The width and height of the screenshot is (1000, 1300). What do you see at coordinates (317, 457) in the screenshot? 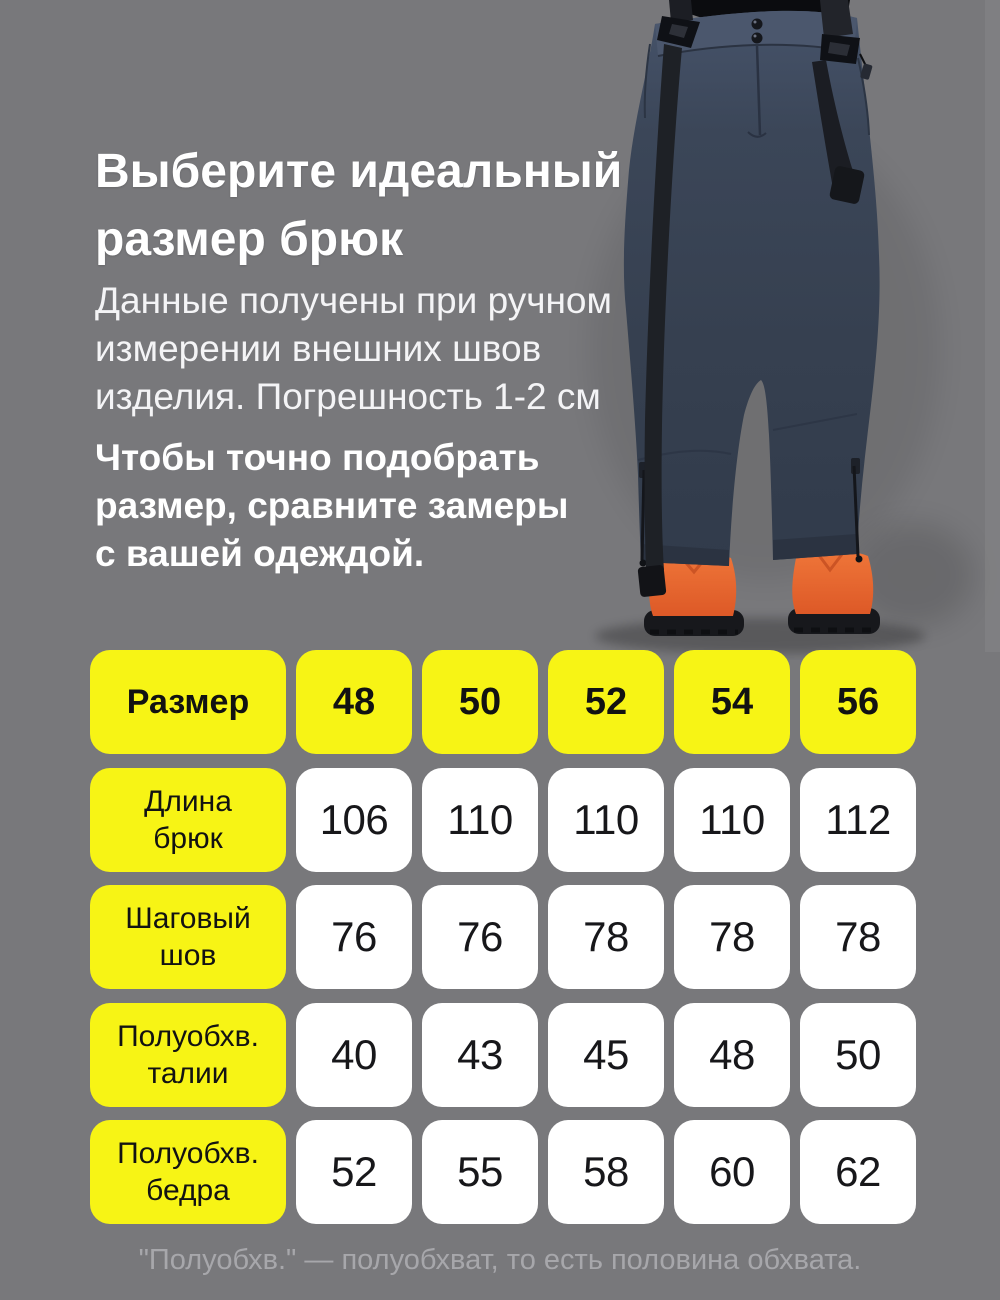
I see `advice-line1: Чтобы точно подобрать` at bounding box center [317, 457].